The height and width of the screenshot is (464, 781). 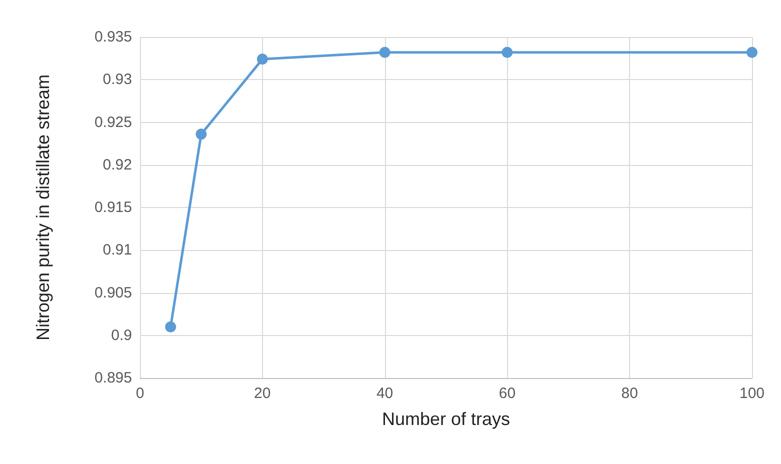 I want to click on x-tick-label: 60, so click(x=507, y=393).